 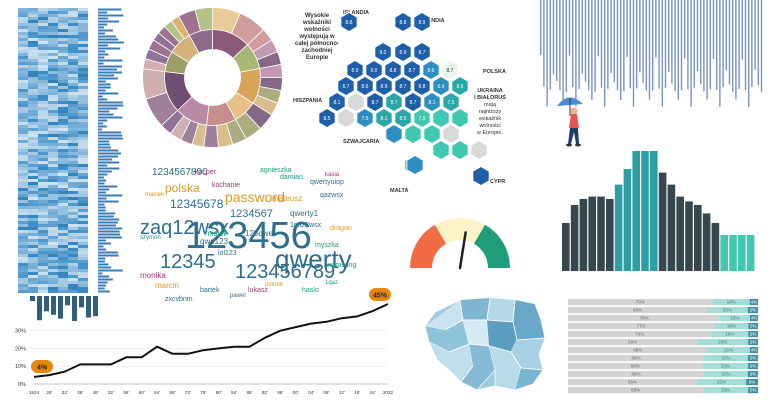 I want to click on line-chart-y-tick: 30%, so click(x=20, y=332).